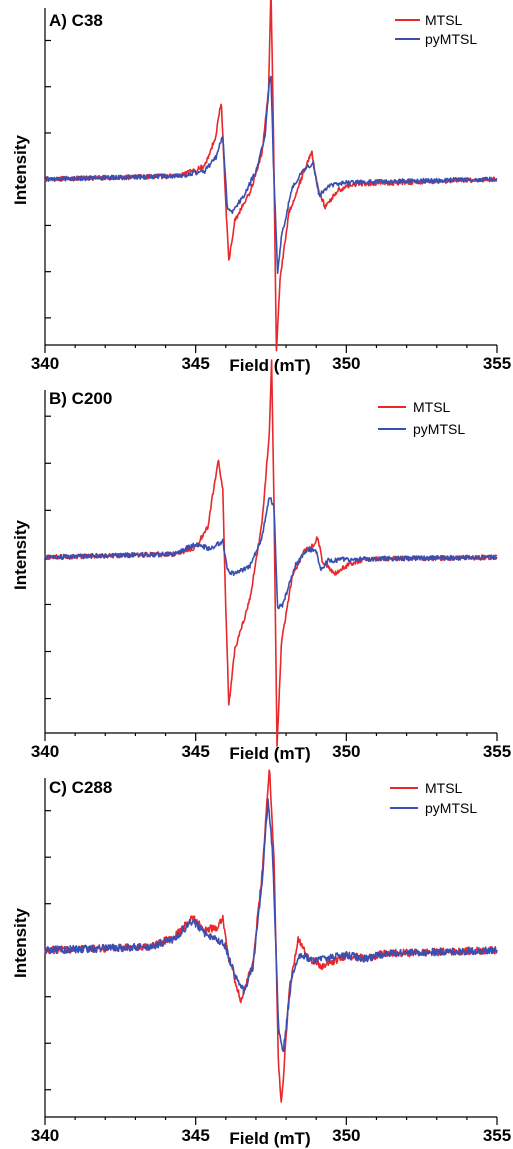  Describe the element at coordinates (45, 751) in the screenshot. I see `panel-b-x-tick-label: 340` at that location.